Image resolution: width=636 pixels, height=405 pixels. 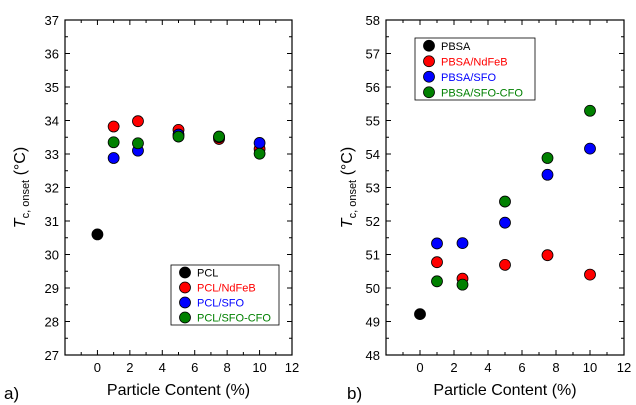 What do you see at coordinates (373, 288) in the screenshot?
I see `y-tick-label: 50` at bounding box center [373, 288].